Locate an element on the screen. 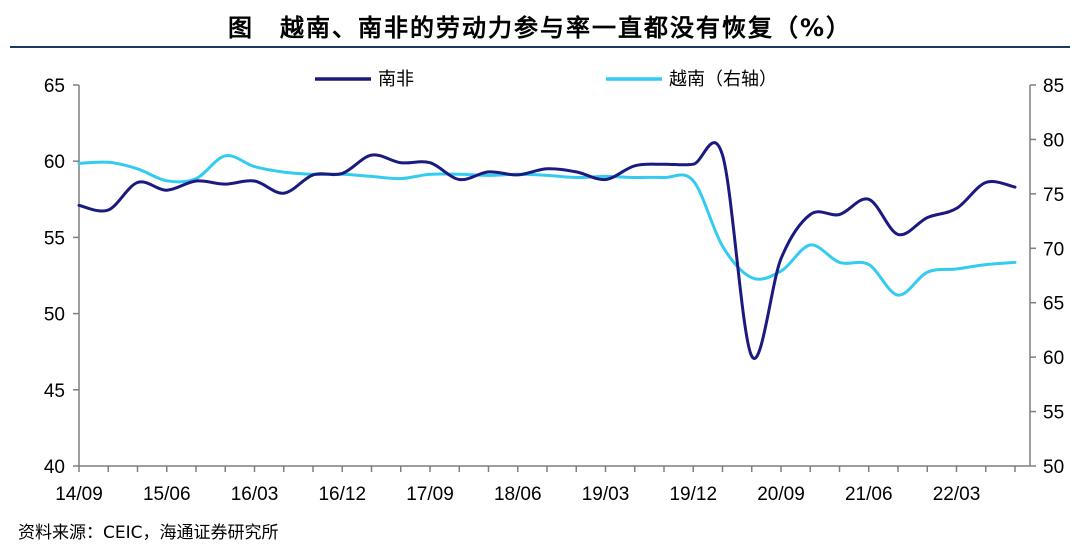 This screenshot has width=1080, height=547. x-tick-label: 17/09 is located at coordinates (430, 494).